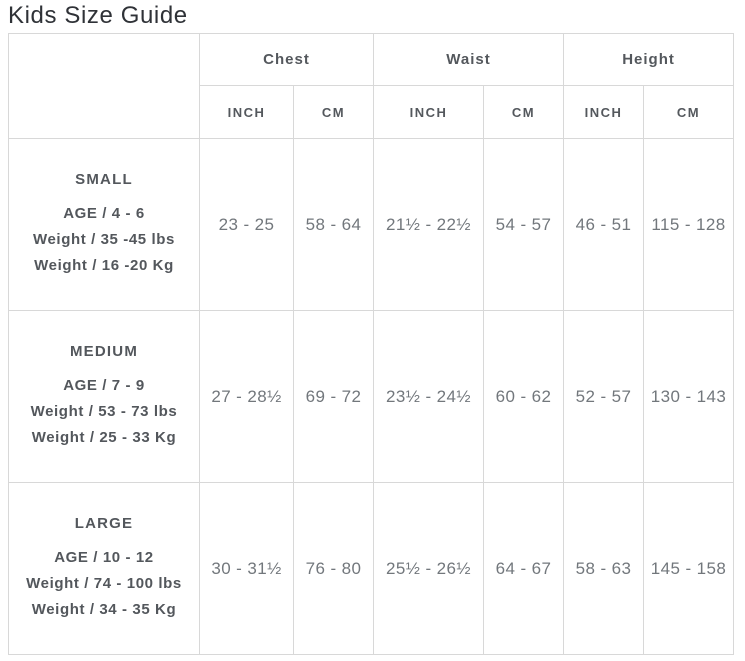  What do you see at coordinates (428, 112) in the screenshot?
I see `unit-header-waist-inch: INCH` at bounding box center [428, 112].